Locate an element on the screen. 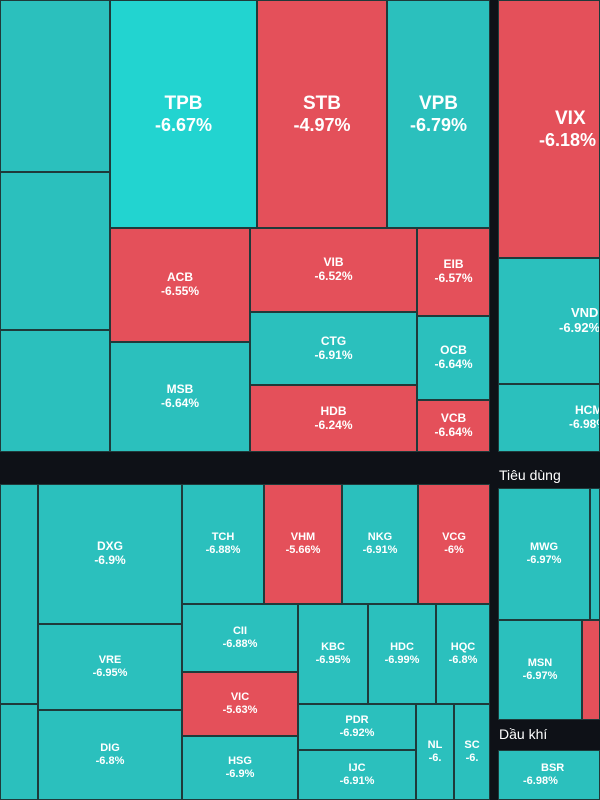  tile-vix: VIX -6.18% is located at coordinates (549, 129).